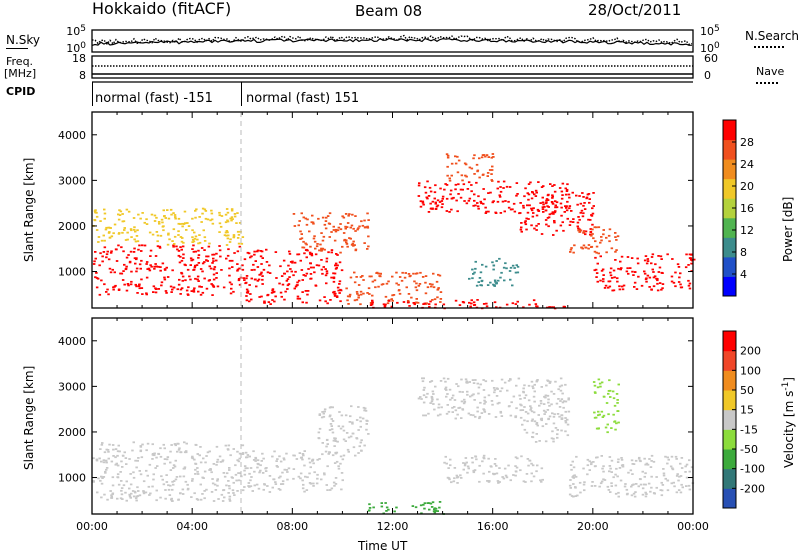 The width and height of the screenshot is (800, 554). I want to click on cpid-segment-2: normal (fast) 151, so click(303, 98).